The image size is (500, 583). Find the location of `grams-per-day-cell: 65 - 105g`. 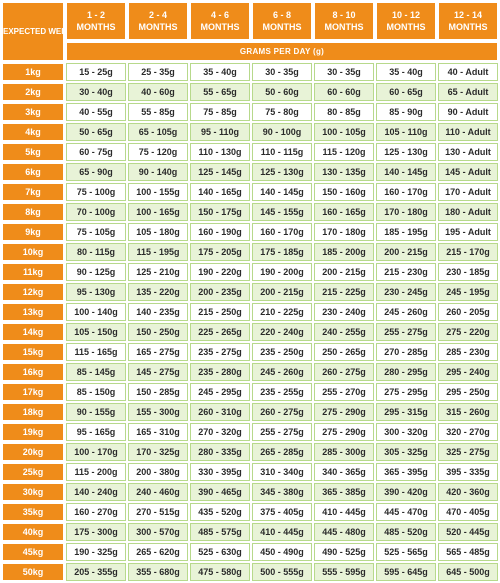

grams-per-day-cell: 65 - 105g is located at coordinates (158, 132).